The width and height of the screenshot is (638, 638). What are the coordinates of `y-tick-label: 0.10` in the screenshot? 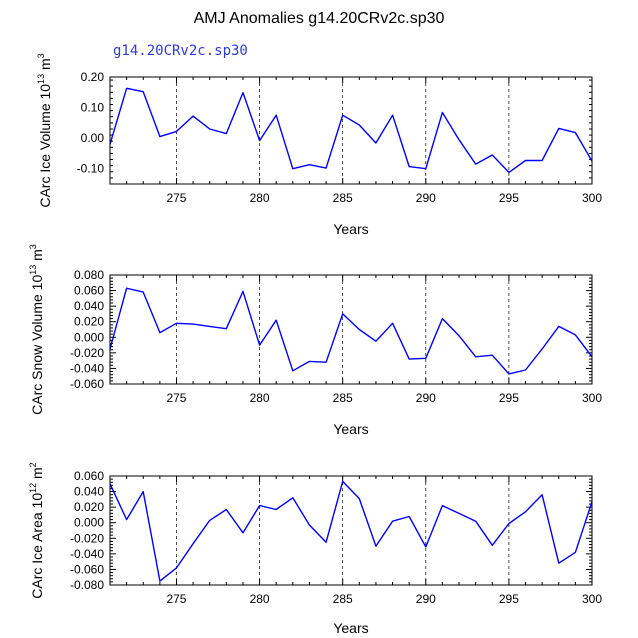 It's located at (93, 108).